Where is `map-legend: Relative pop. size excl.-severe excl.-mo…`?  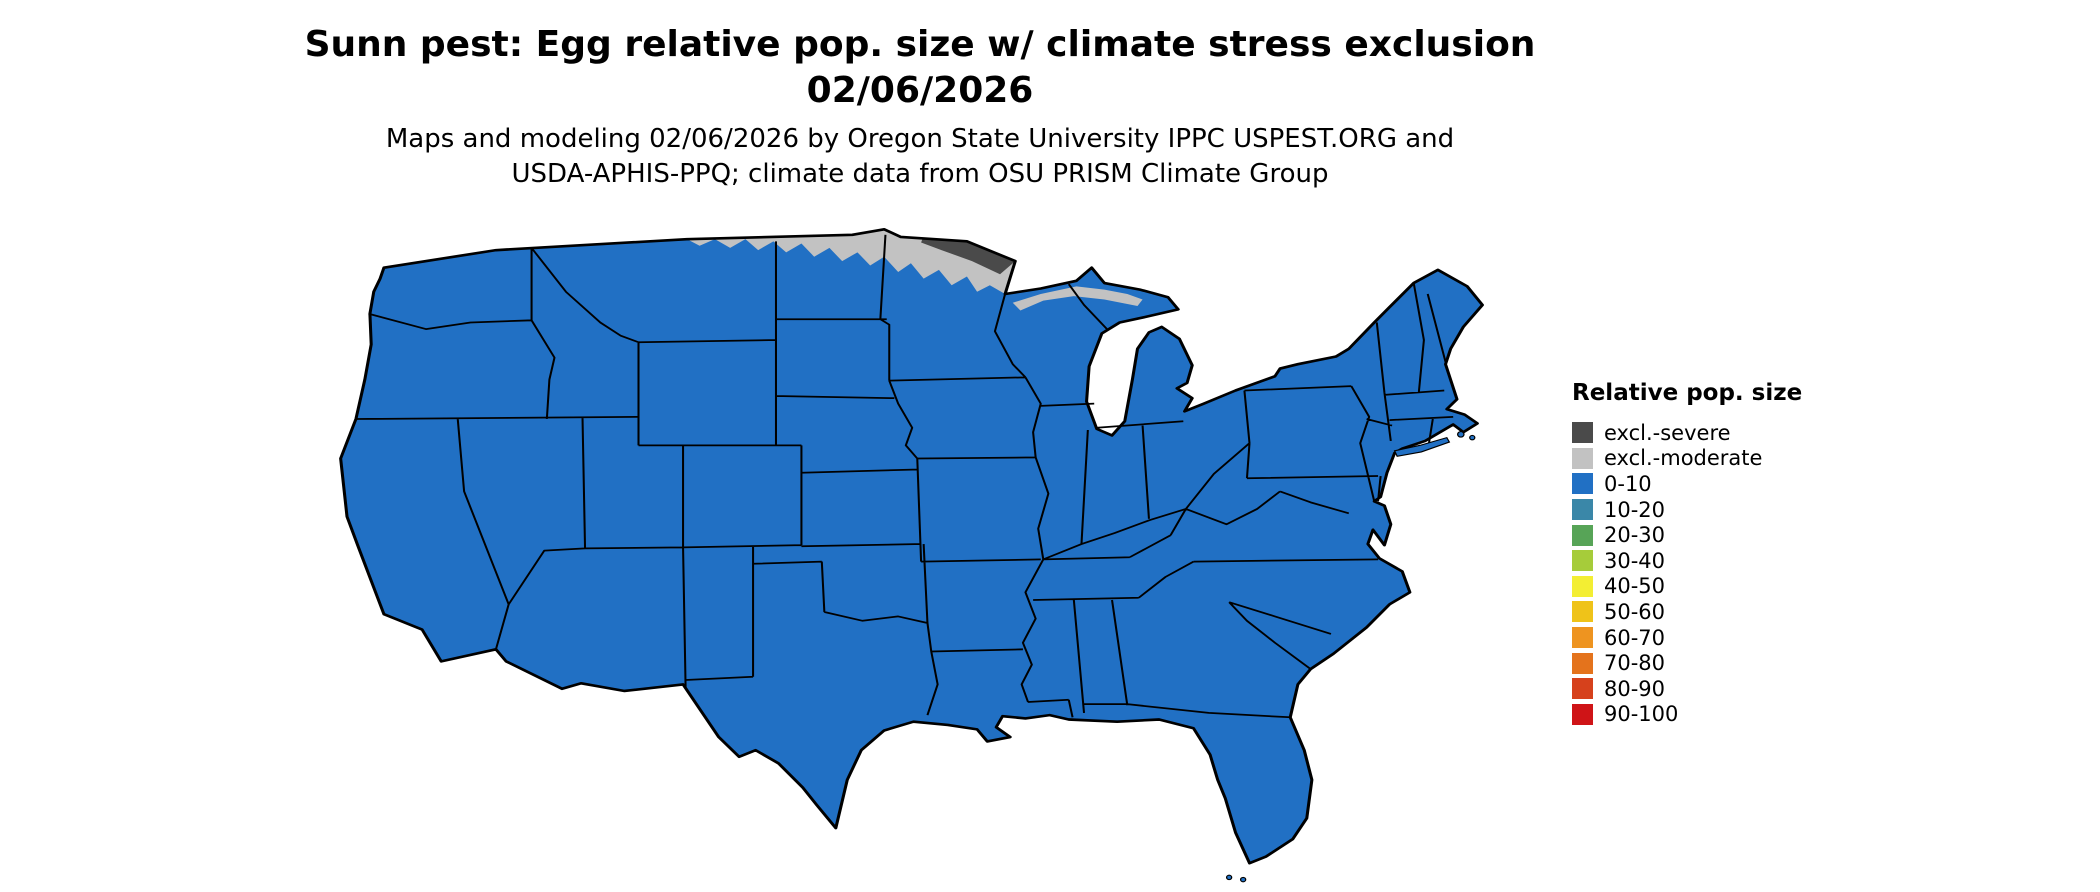 map-legend: Relative pop. size excl.-severe excl.-mo… is located at coordinates (1737, 553).